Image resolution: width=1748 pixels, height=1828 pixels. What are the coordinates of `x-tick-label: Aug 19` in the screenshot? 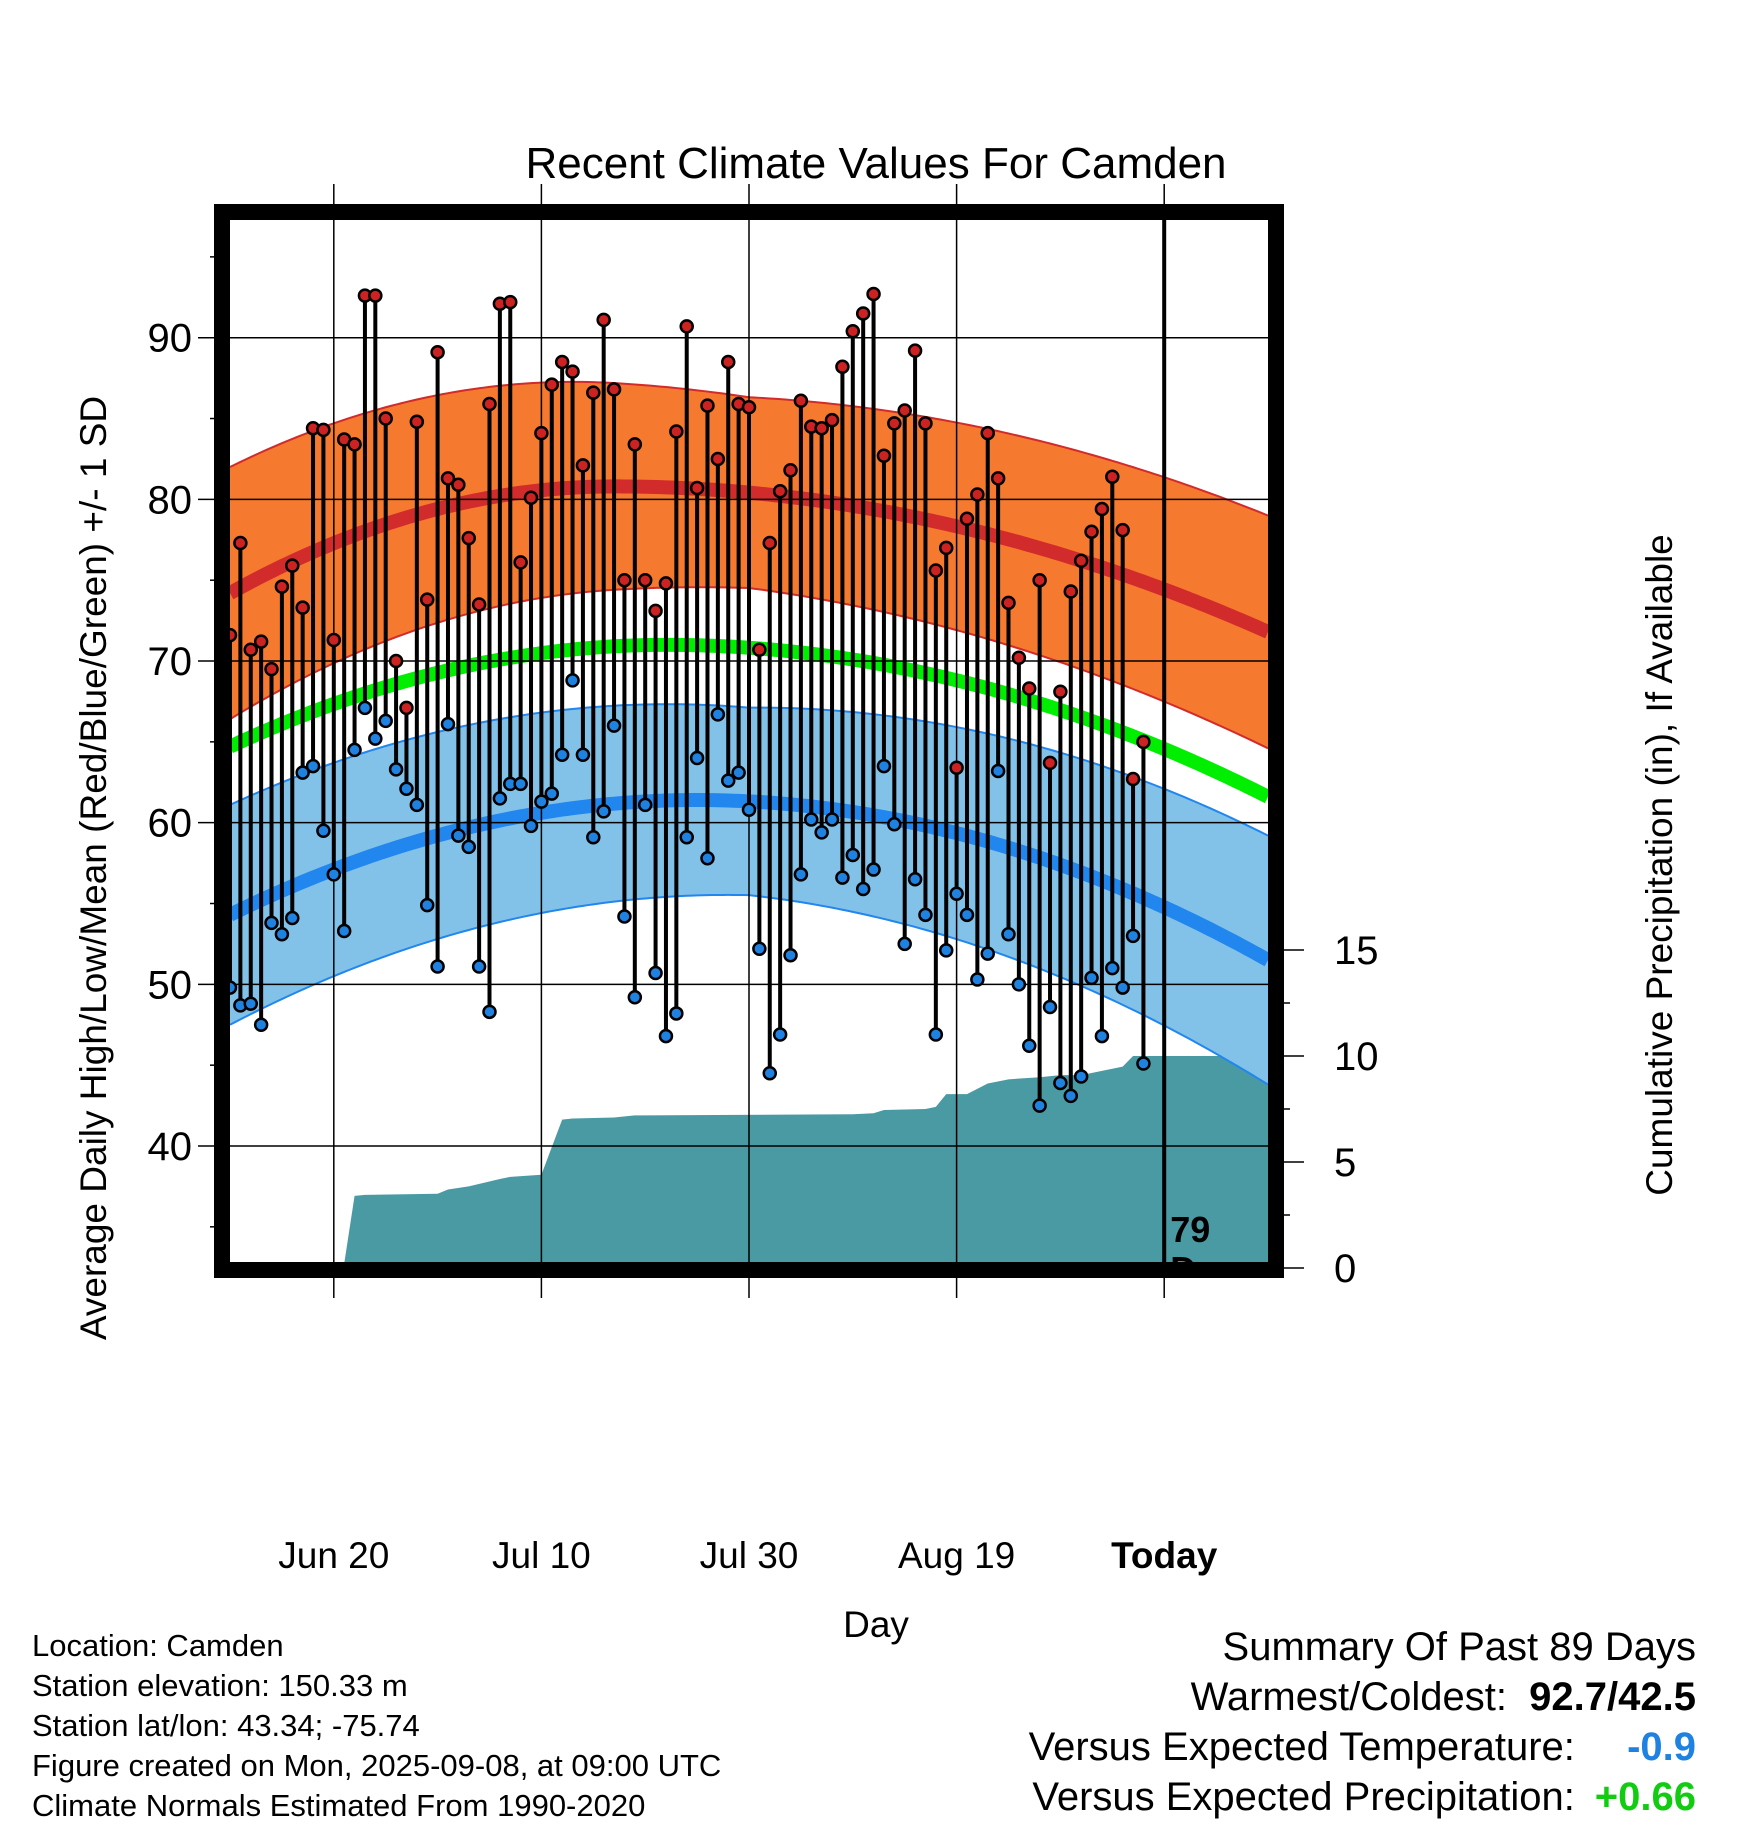 It's located at (956, 1555).